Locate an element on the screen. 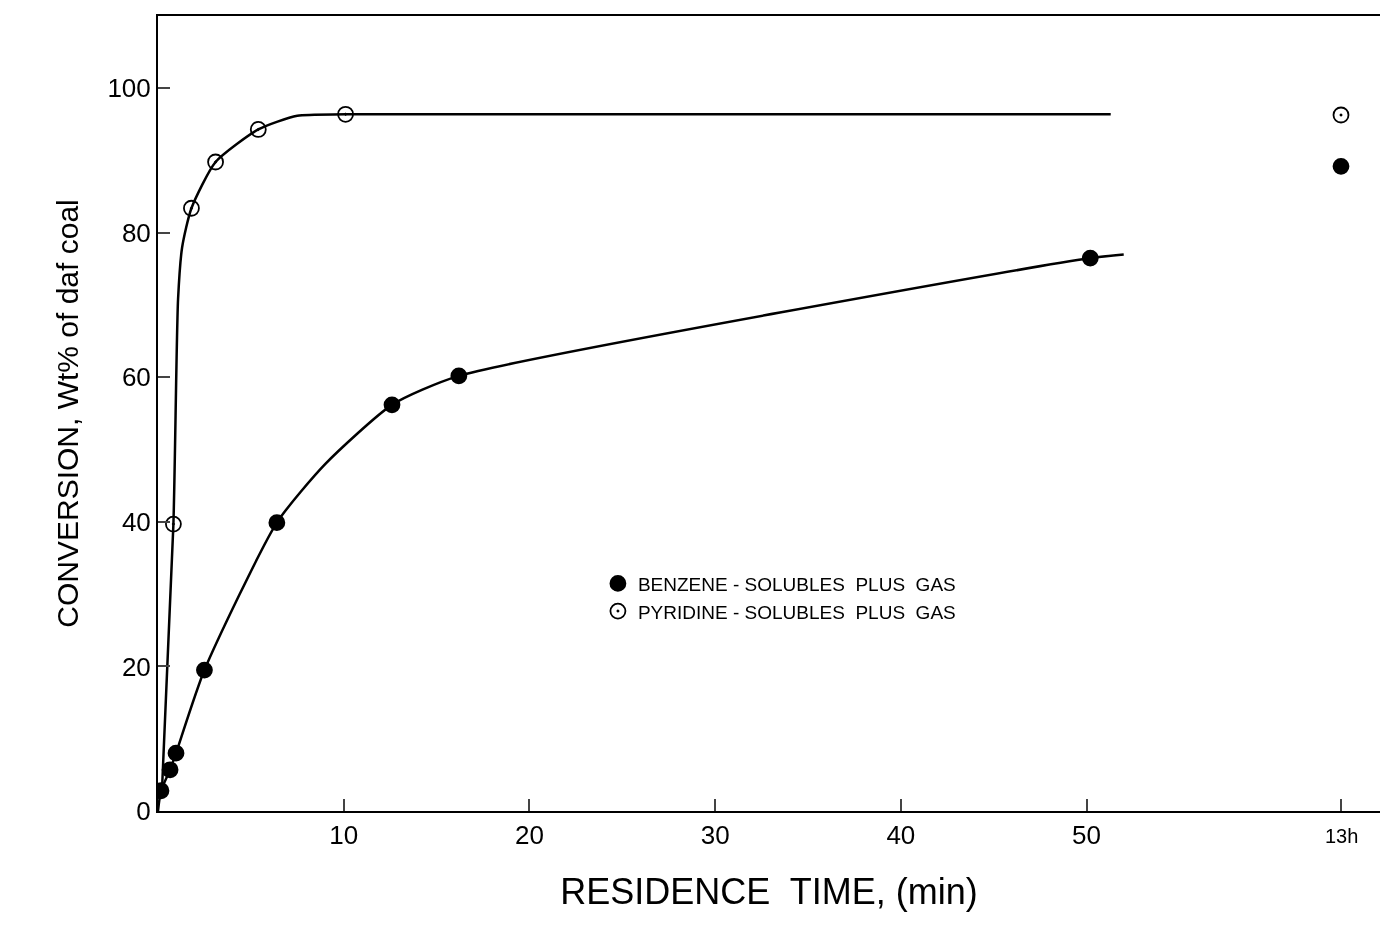 Image resolution: width=1382 pixels, height=943 pixels. y-tick-label: 100 is located at coordinates (129, 88).